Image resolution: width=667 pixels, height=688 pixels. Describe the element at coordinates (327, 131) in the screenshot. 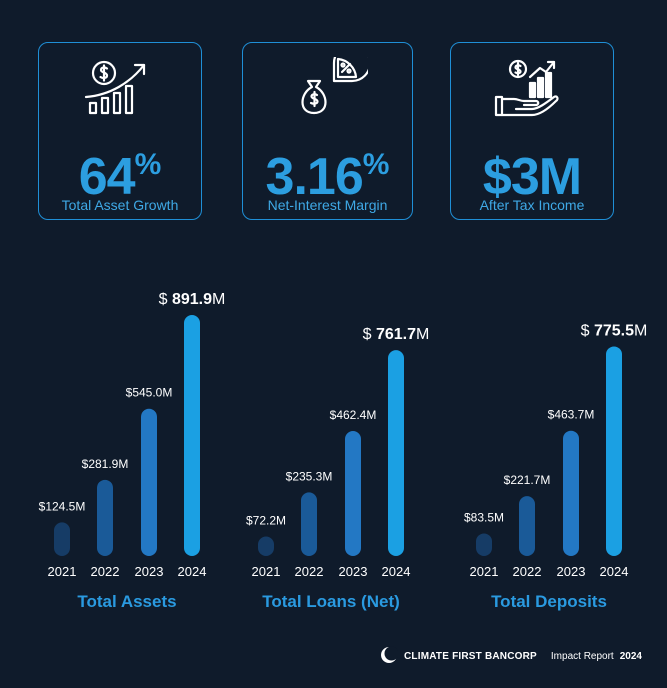

I see `kpi-card-net-interest-margin: 3.16% Net-Interest Margin` at that location.